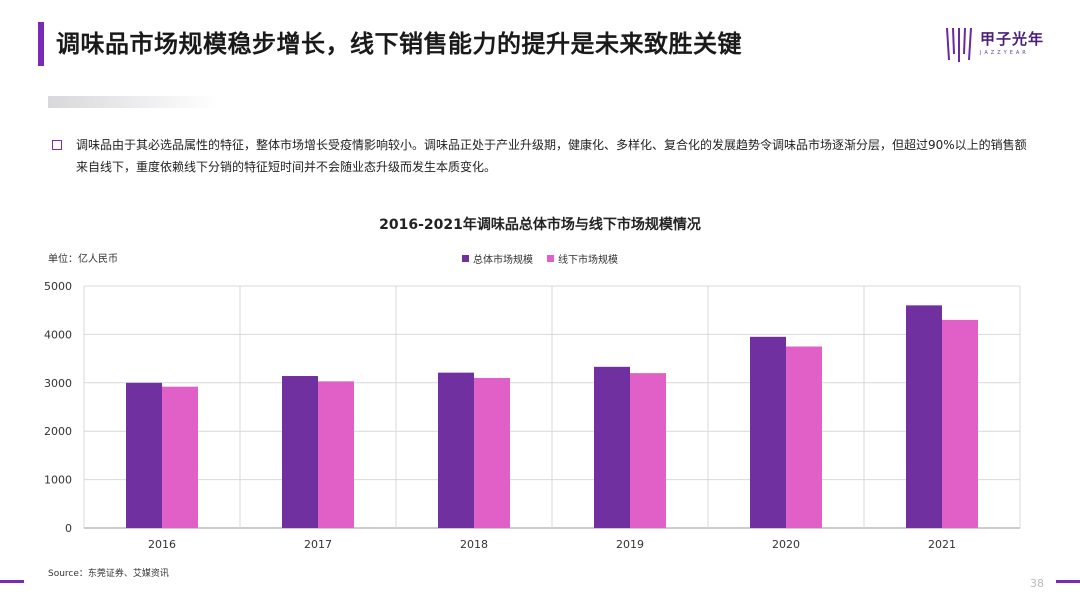  Describe the element at coordinates (630, 544) in the screenshot. I see `x-tick-label: 2019` at that location.